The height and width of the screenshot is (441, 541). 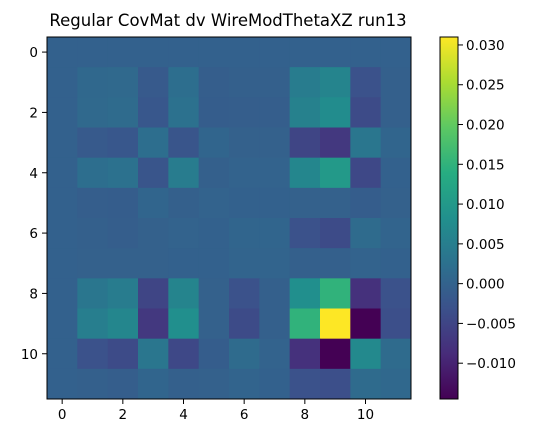 I want to click on colorbar-tick-label: −0.010, so click(x=491, y=364).